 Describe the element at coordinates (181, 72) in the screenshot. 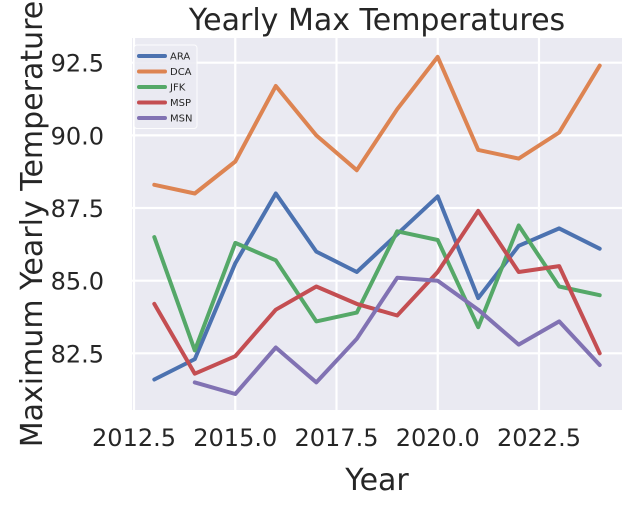

I see `legend-label: DCA` at that location.